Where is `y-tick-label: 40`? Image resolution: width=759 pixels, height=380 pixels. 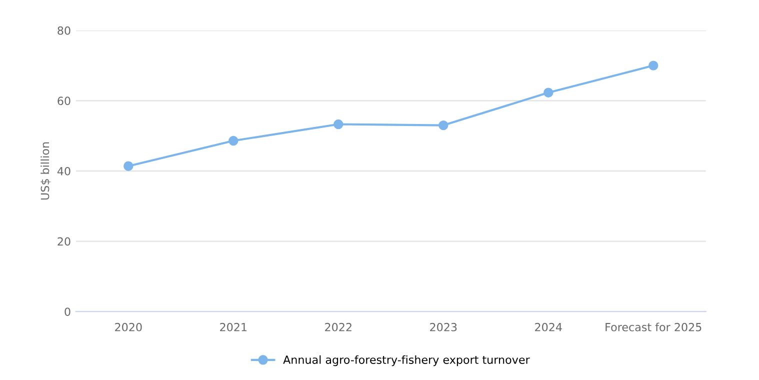 y-tick-label: 40 is located at coordinates (63, 171).